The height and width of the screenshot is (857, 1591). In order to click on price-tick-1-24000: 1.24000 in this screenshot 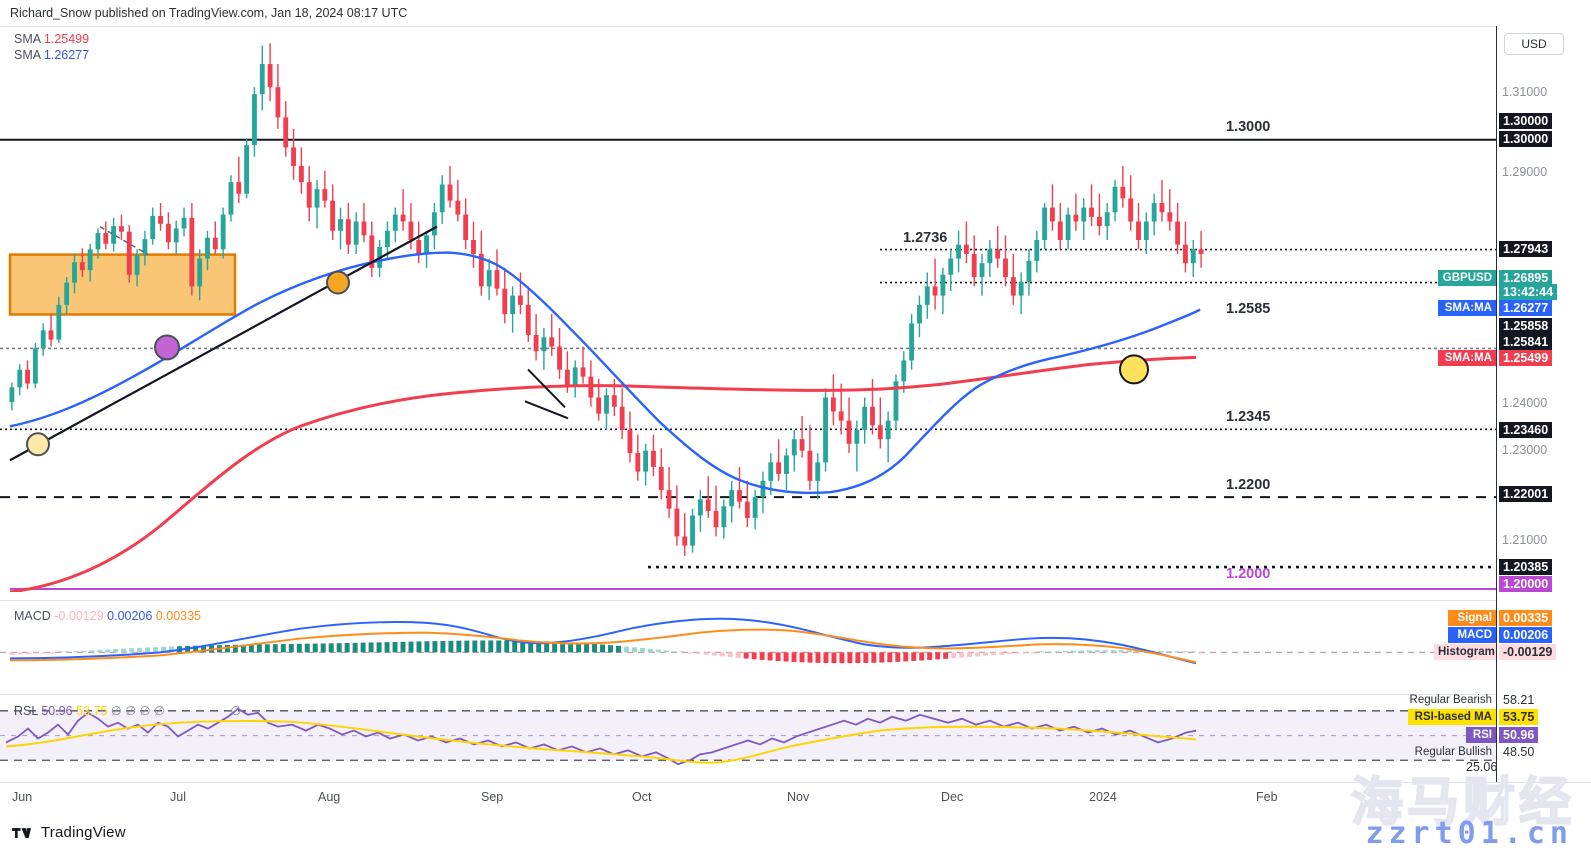, I will do `click(1525, 403)`.